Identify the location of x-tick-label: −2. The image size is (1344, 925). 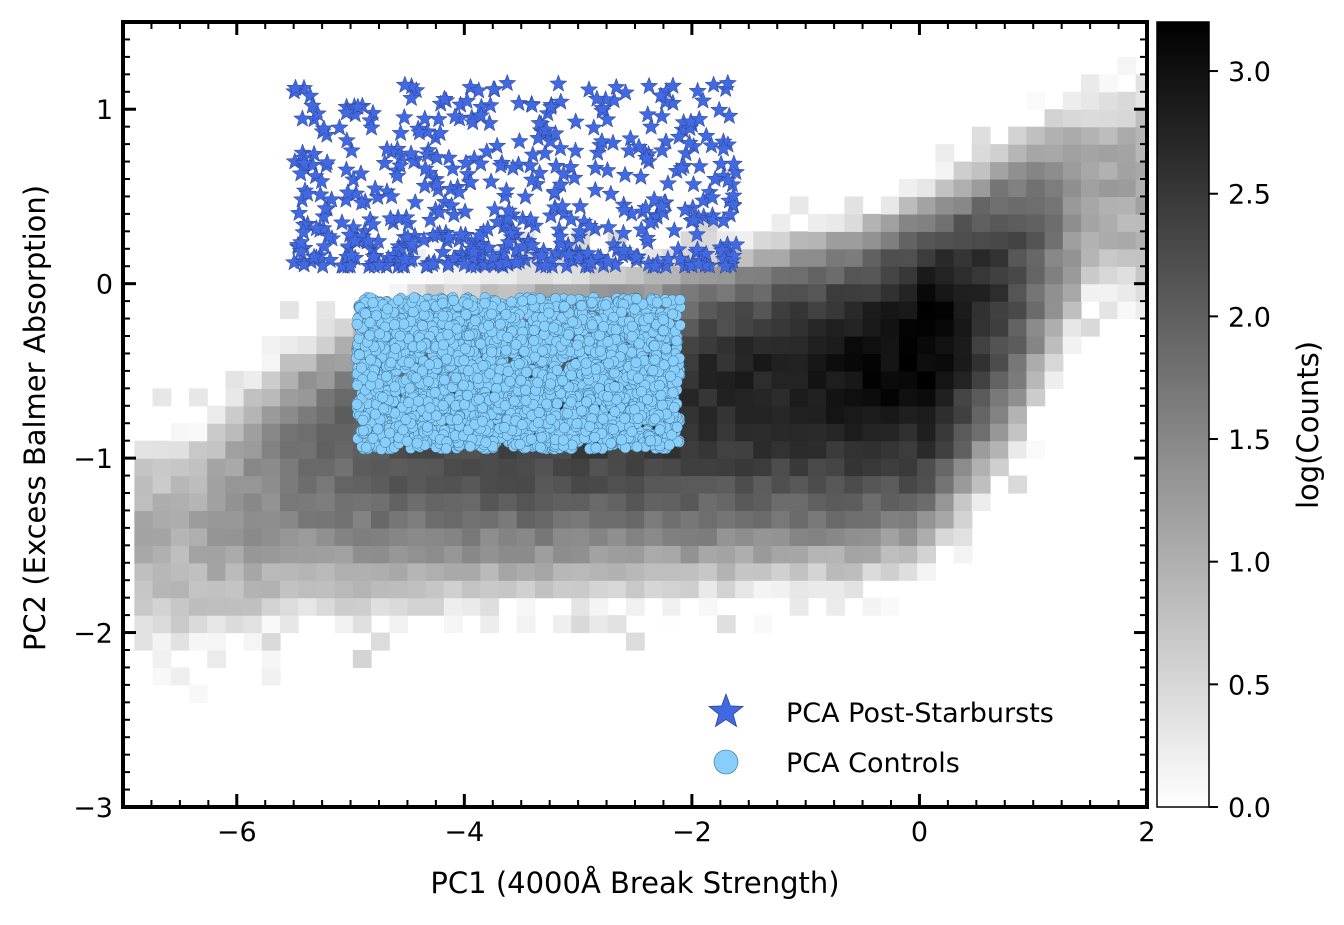
(692, 832).